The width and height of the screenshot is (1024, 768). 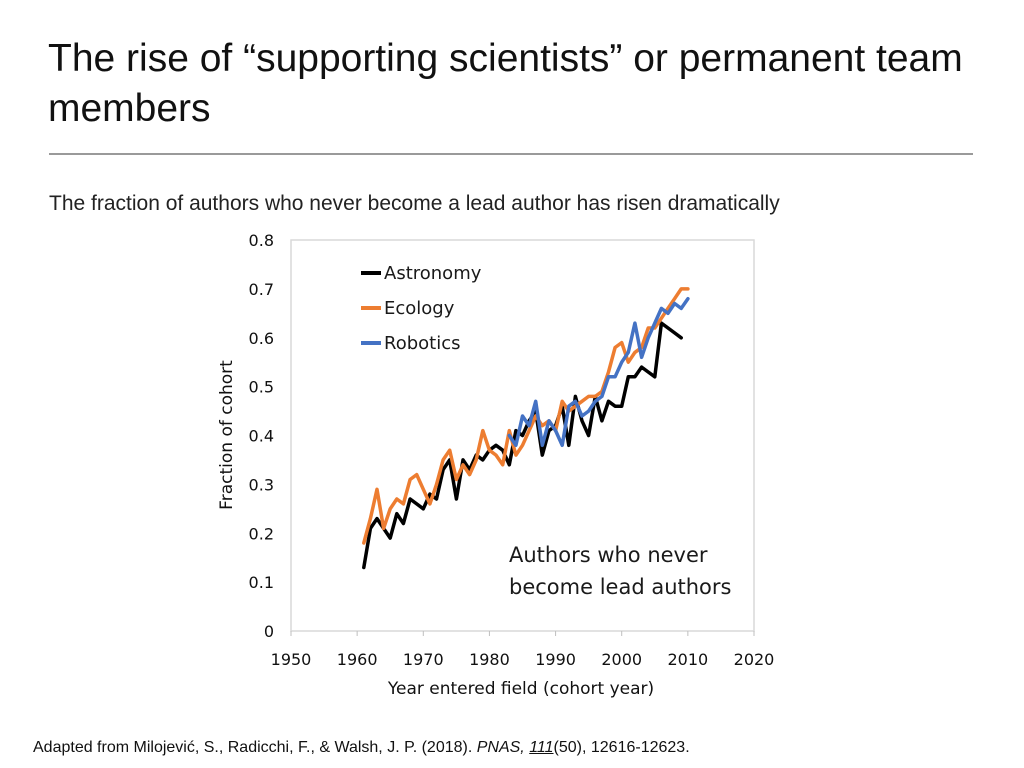 I want to click on y-tick-label: 0, so click(x=269, y=631).